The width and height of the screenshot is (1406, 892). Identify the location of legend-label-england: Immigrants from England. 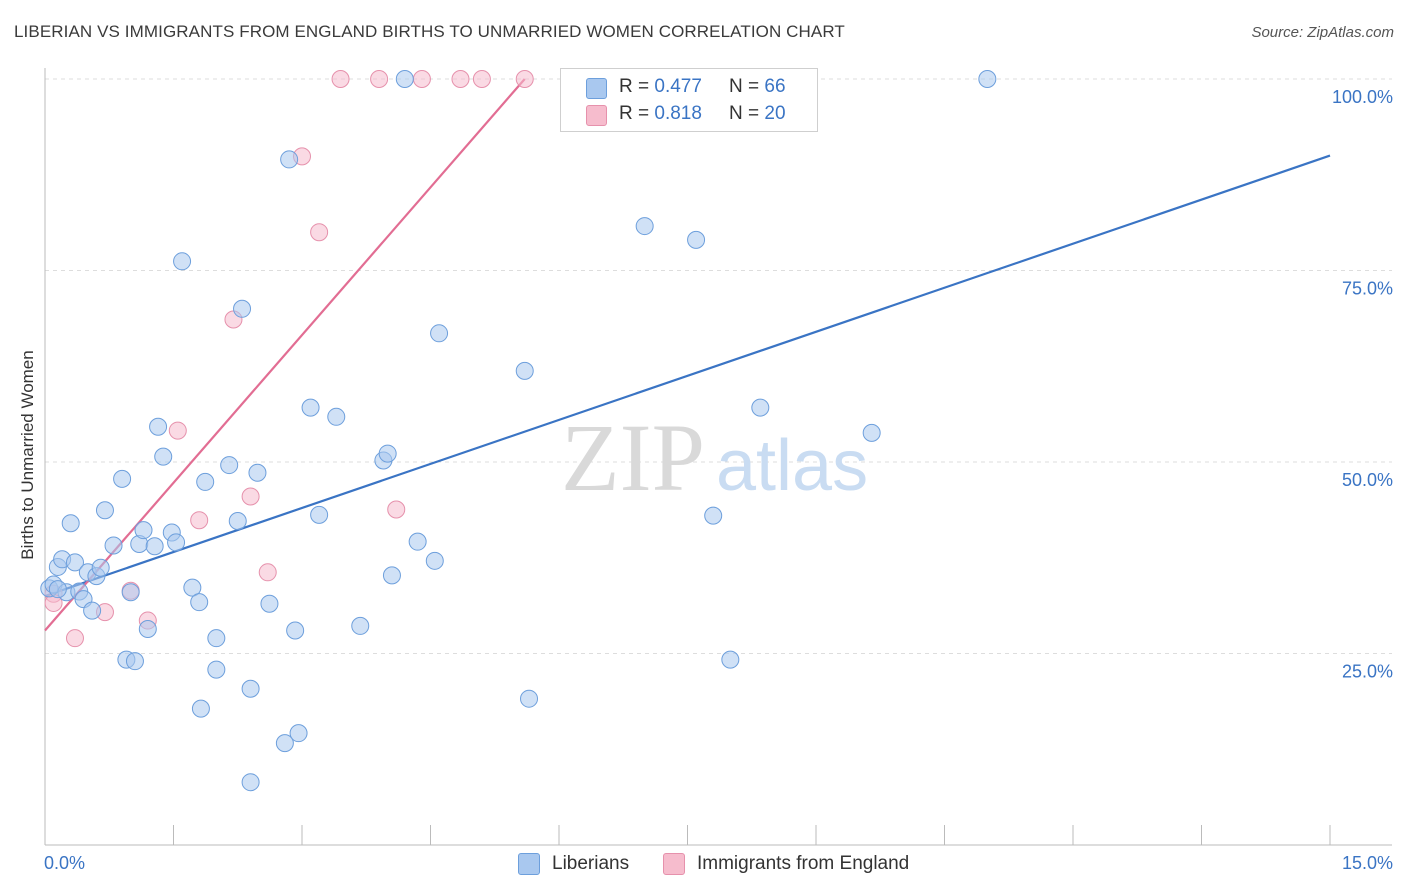
(803, 863).